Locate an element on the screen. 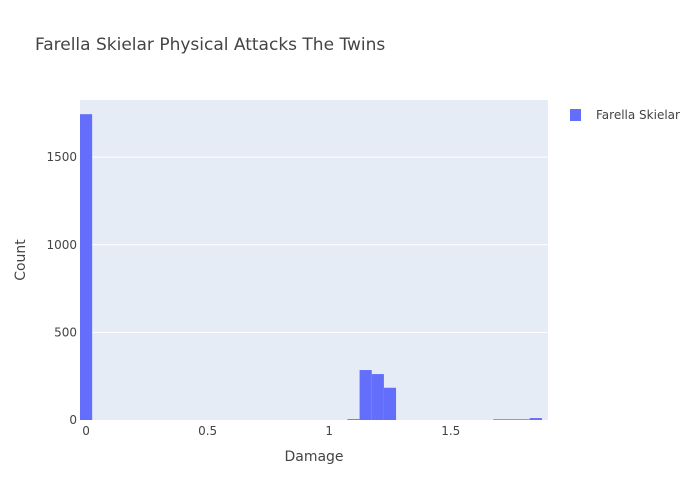  y-axis-ticks: 0 500 1000 1500 is located at coordinates (61, 288).